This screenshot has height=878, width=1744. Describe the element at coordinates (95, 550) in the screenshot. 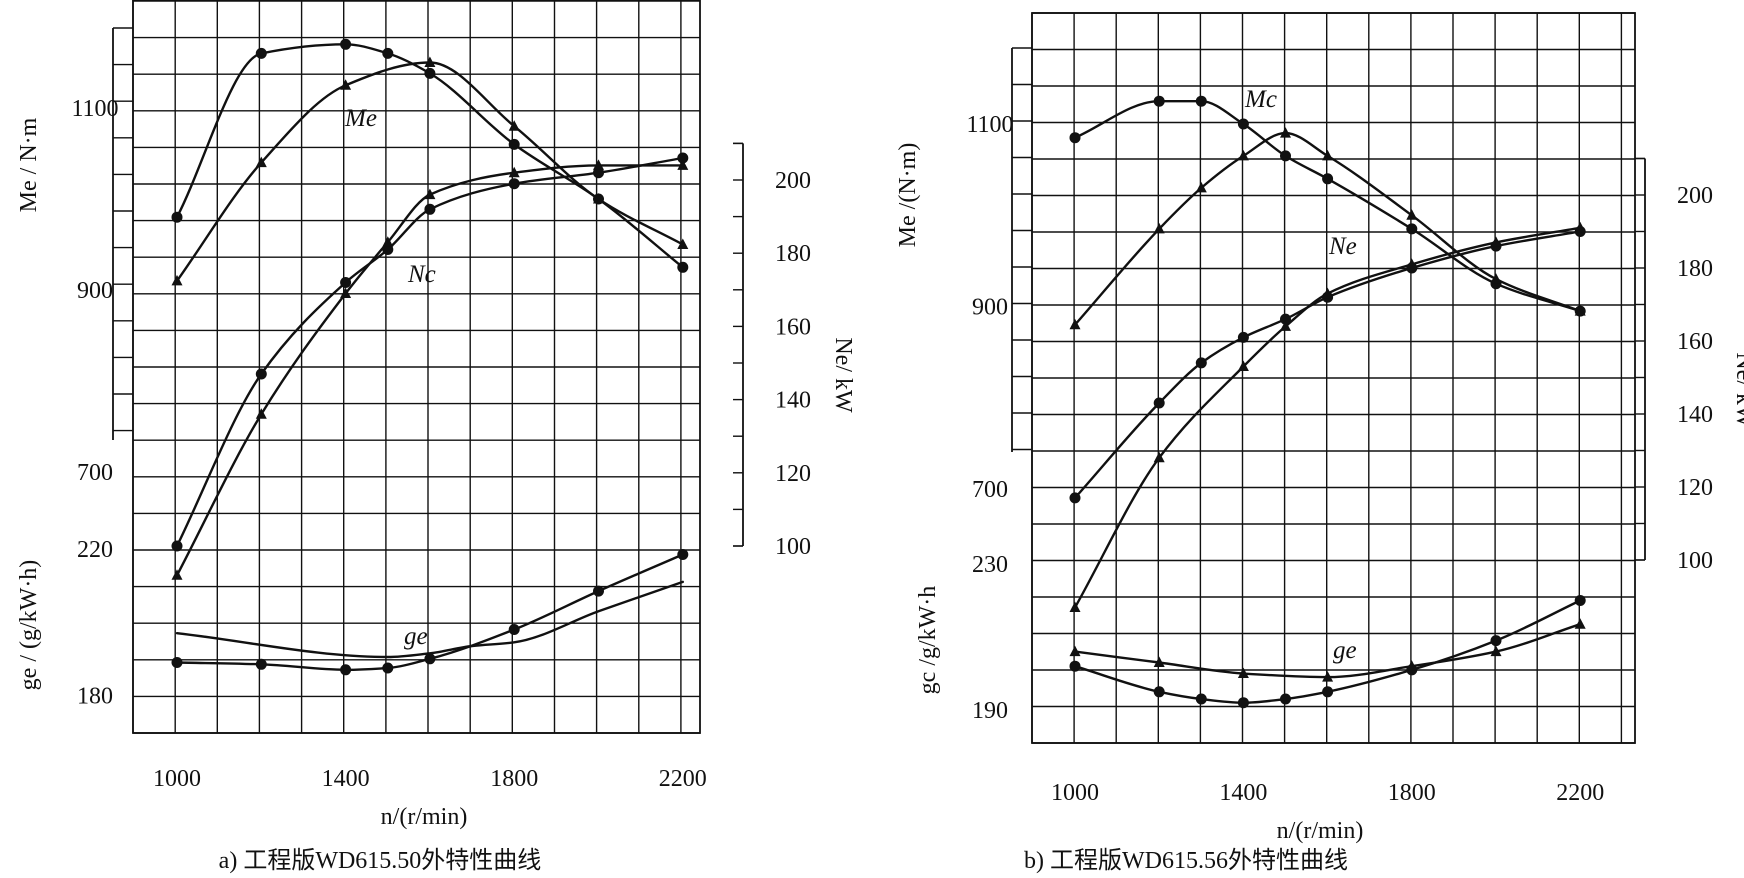

I see `fuel-tick-label: 220` at that location.